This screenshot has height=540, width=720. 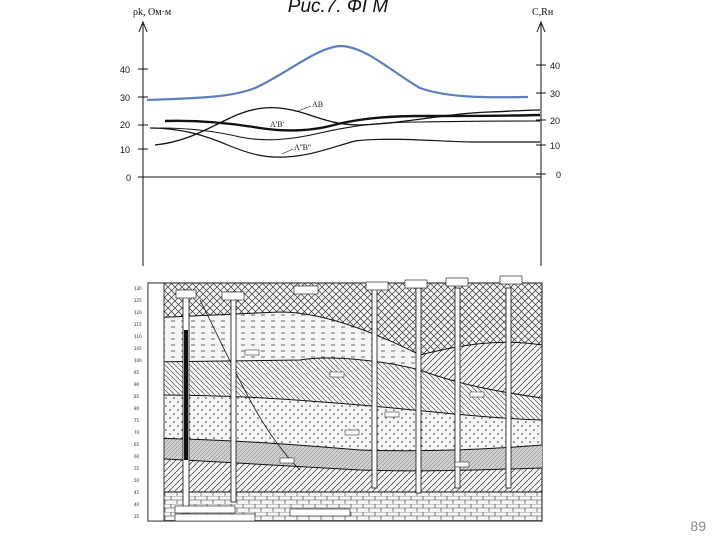 I want to click on slide-title: Рис.7. ФГМ, so click(x=338, y=8).